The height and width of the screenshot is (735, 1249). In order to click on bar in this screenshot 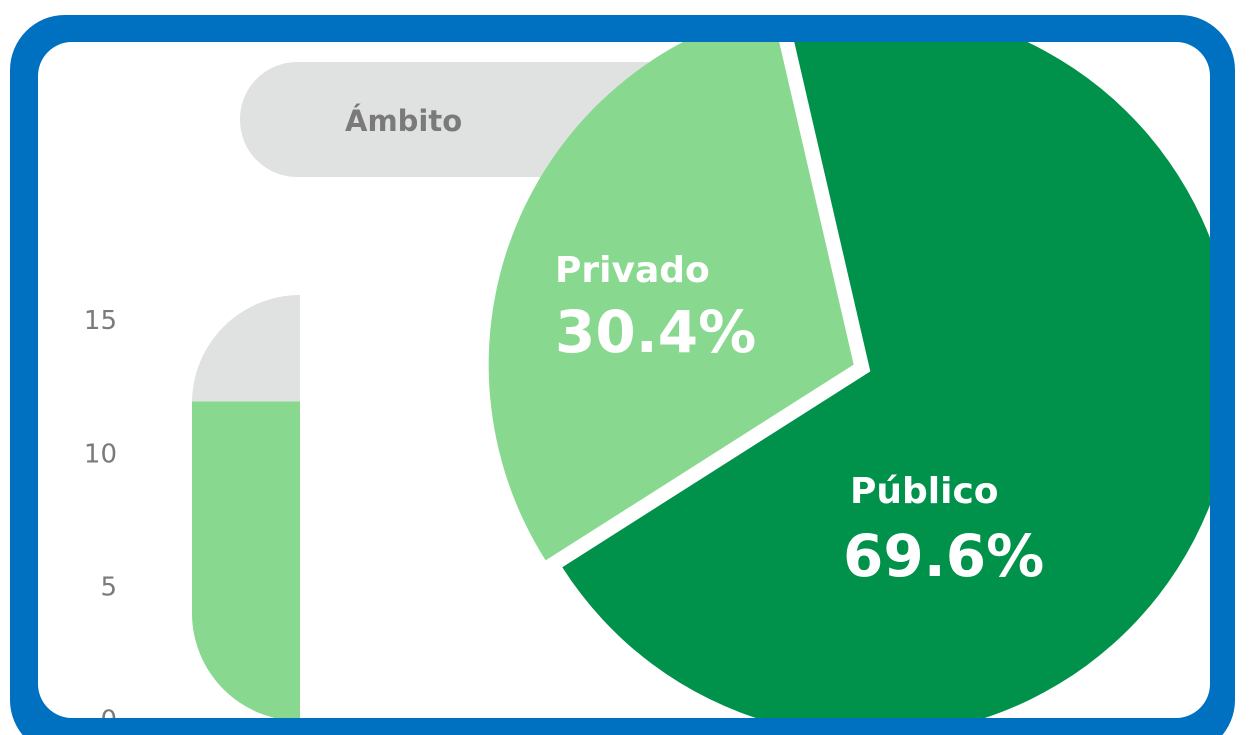, I will do `click(246, 559)`.